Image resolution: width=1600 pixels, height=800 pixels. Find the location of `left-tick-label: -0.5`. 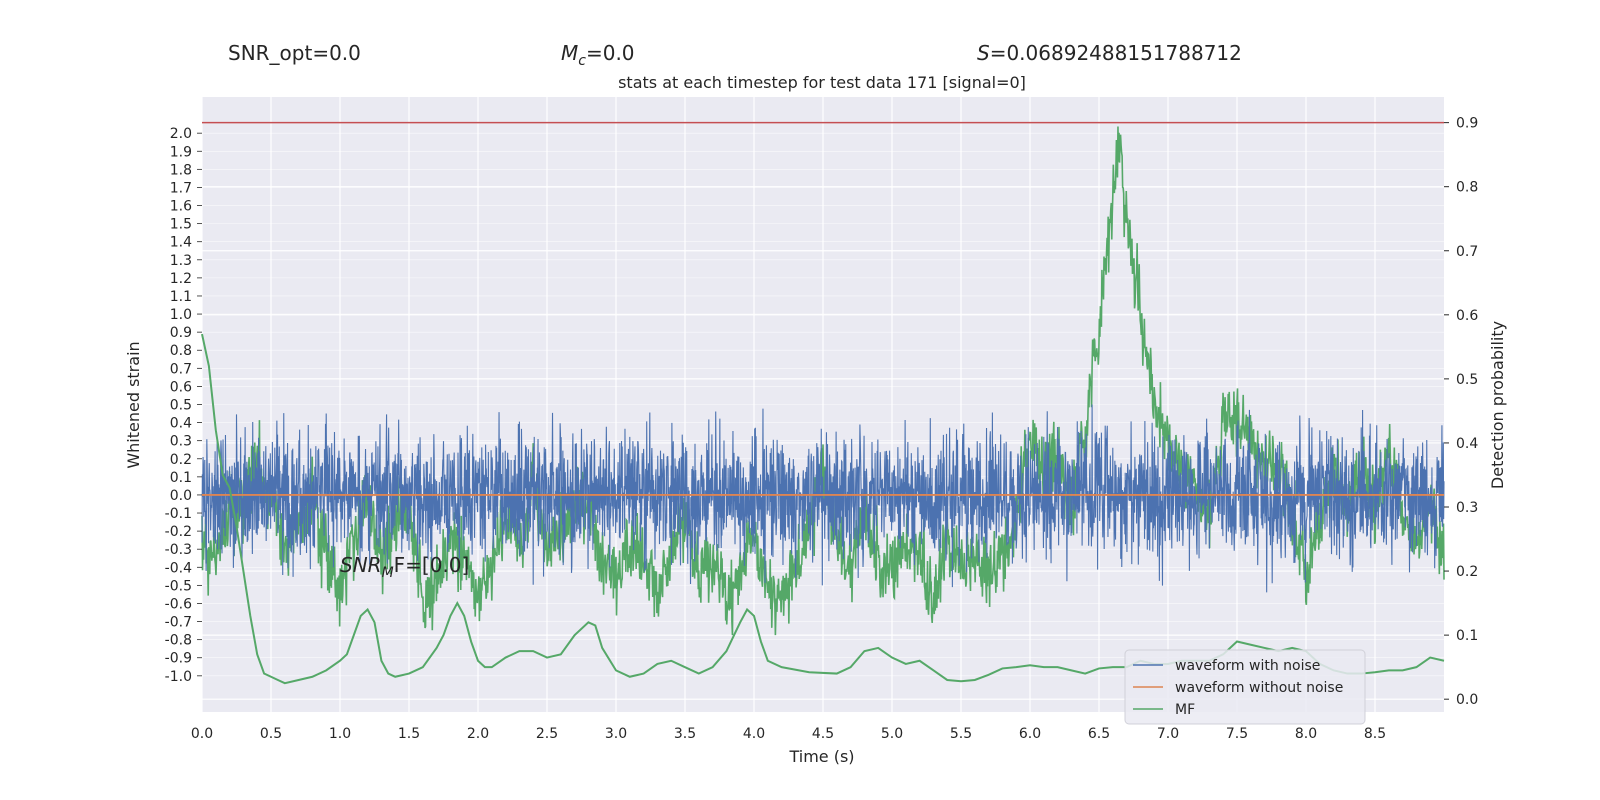

left-tick-label: -0.5 is located at coordinates (178, 586).